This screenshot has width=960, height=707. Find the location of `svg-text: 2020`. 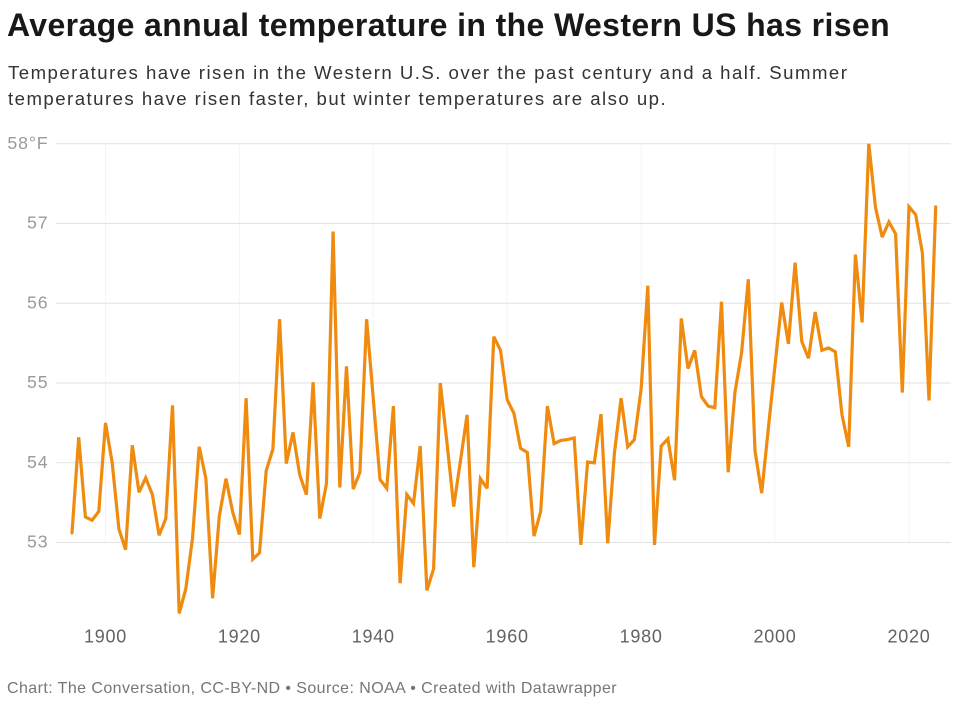

svg-text: 2020 is located at coordinates (908, 636).